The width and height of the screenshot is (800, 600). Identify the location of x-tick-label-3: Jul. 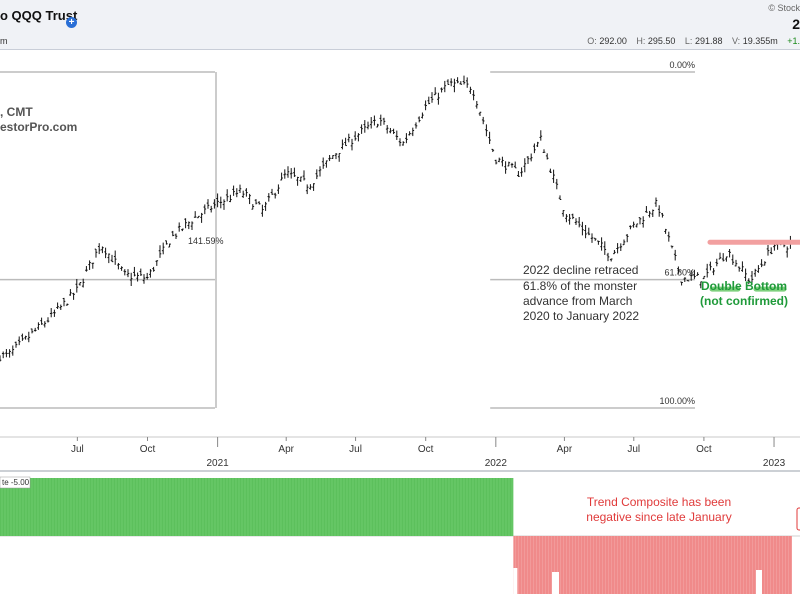
(355, 449).